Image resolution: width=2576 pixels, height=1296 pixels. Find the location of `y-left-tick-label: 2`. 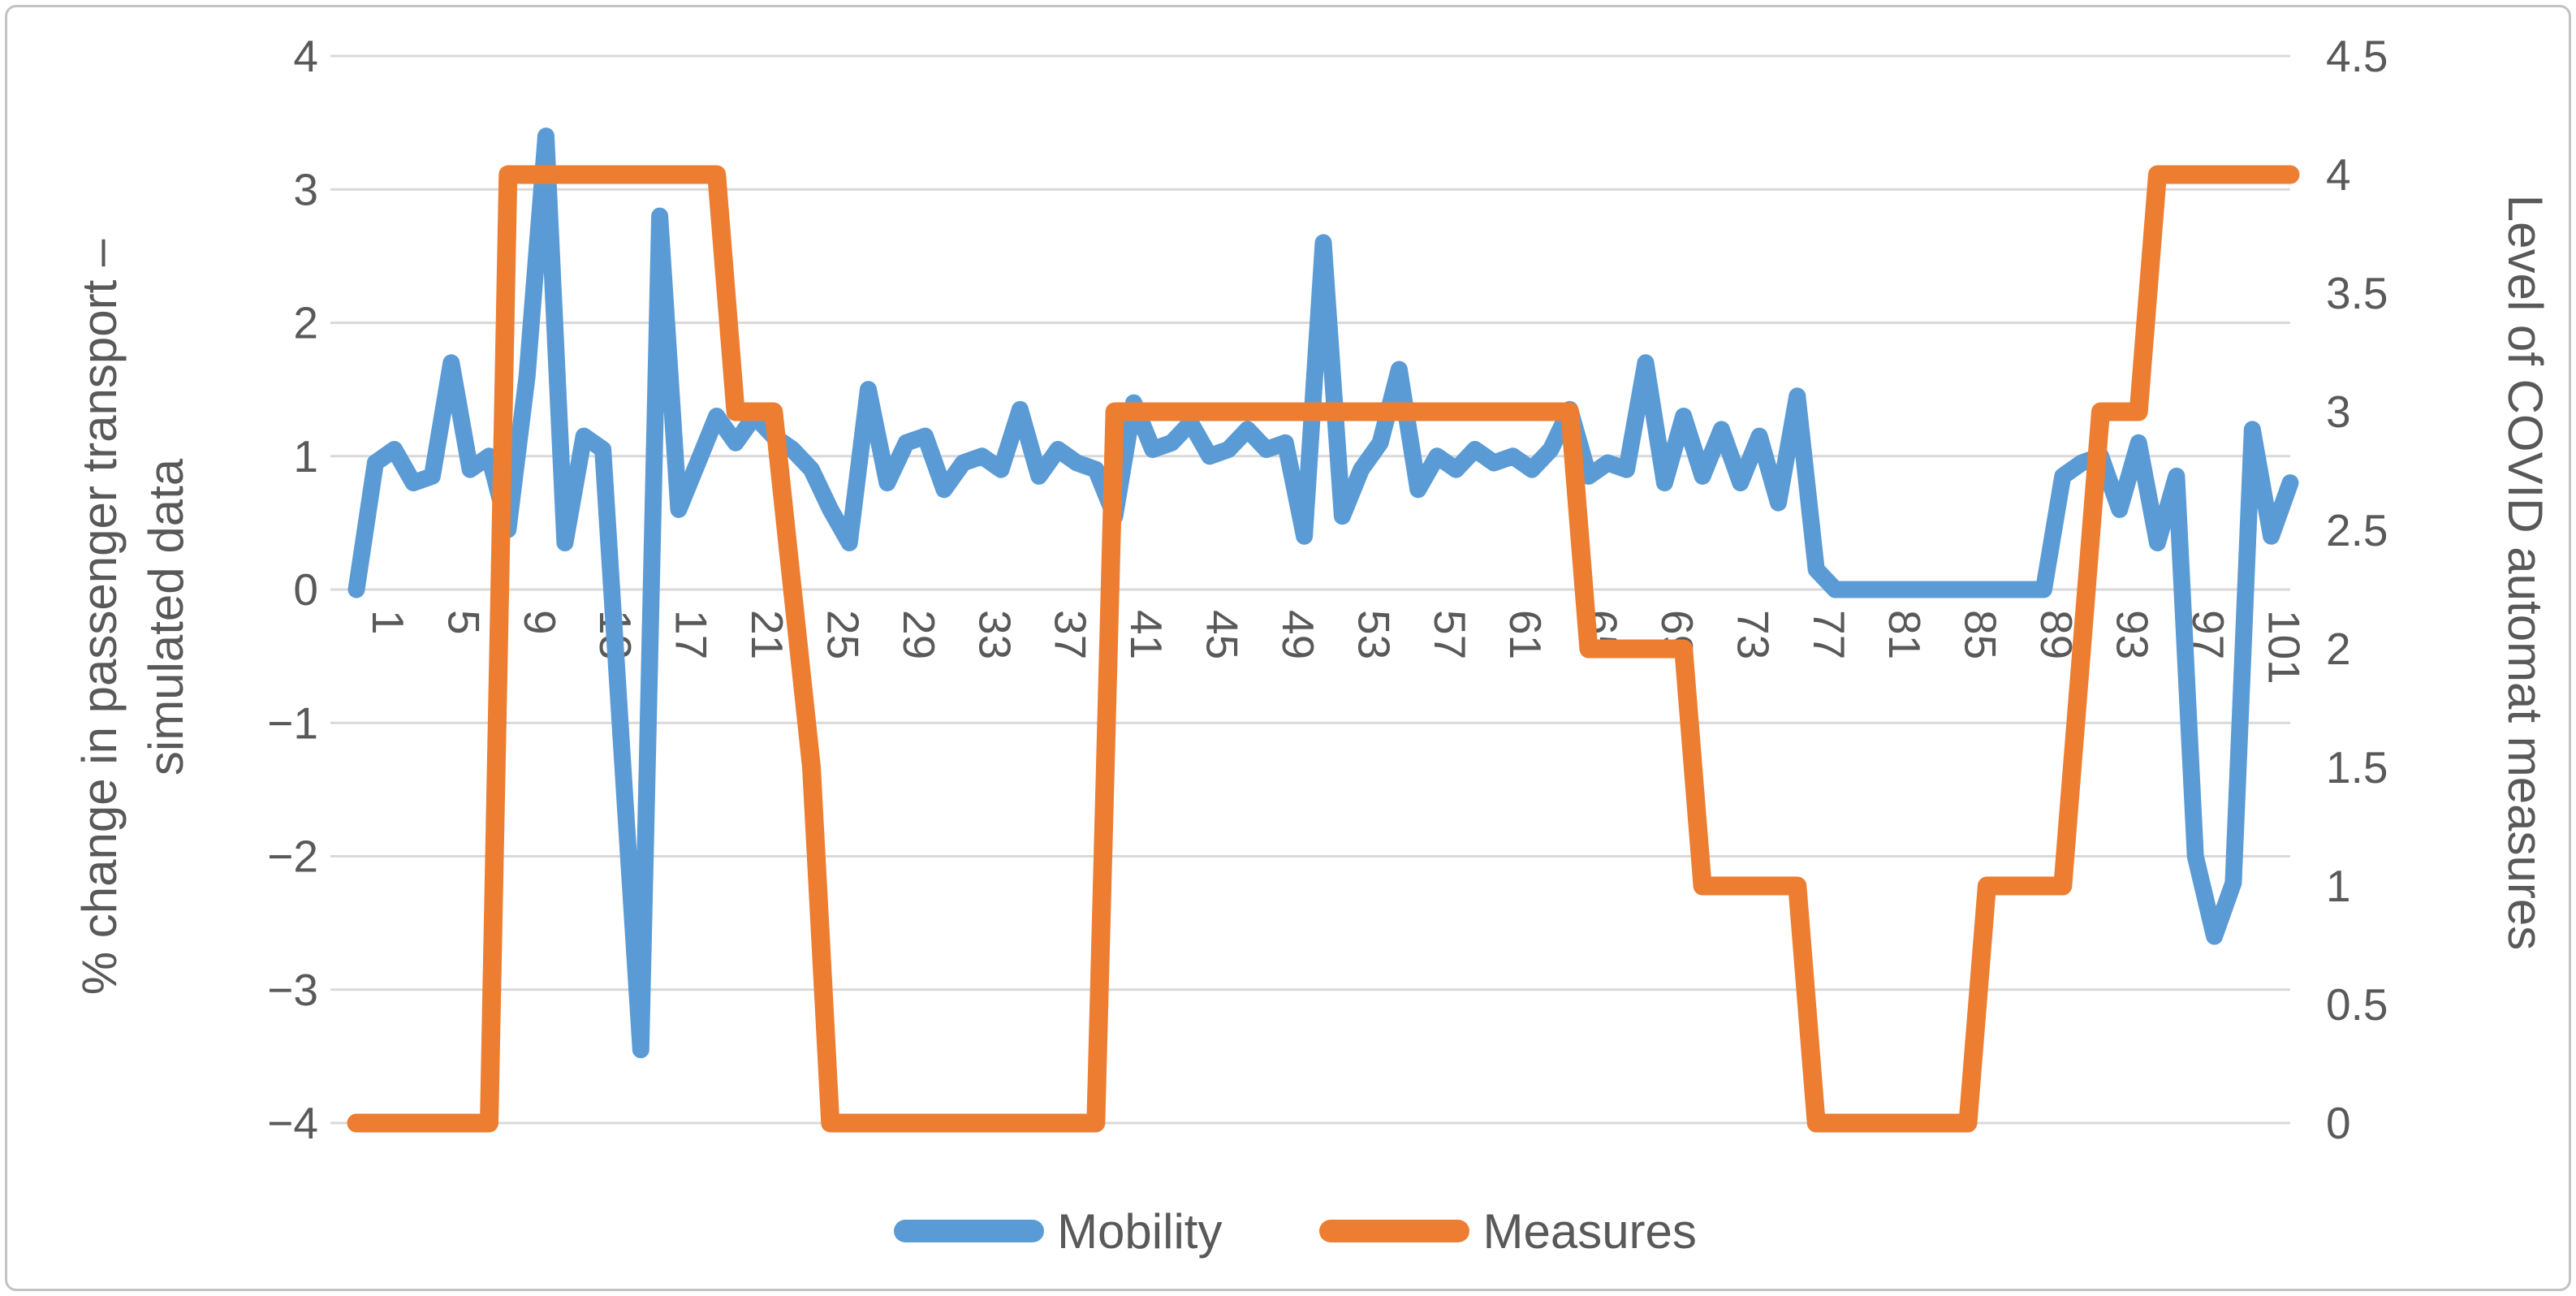

y-left-tick-label: 2 is located at coordinates (305, 323).